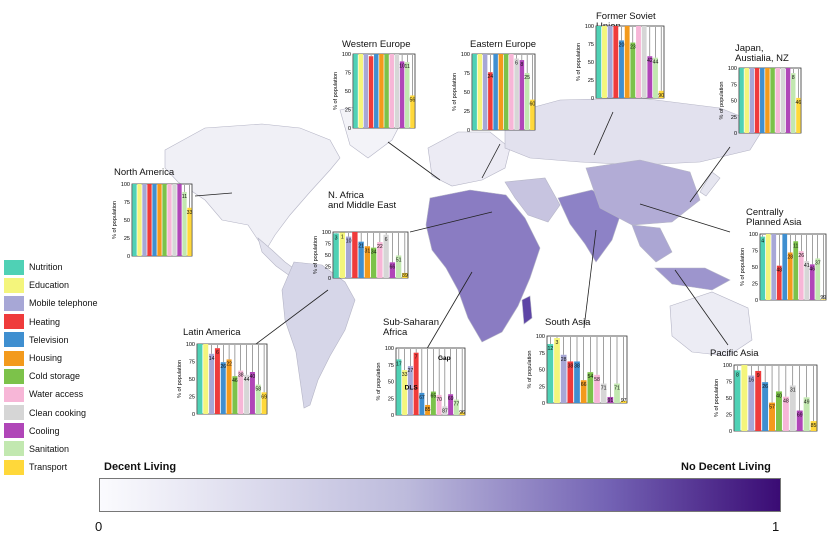 The image size is (840, 543). I want to click on bar-gap-label: 66, so click(584, 385).